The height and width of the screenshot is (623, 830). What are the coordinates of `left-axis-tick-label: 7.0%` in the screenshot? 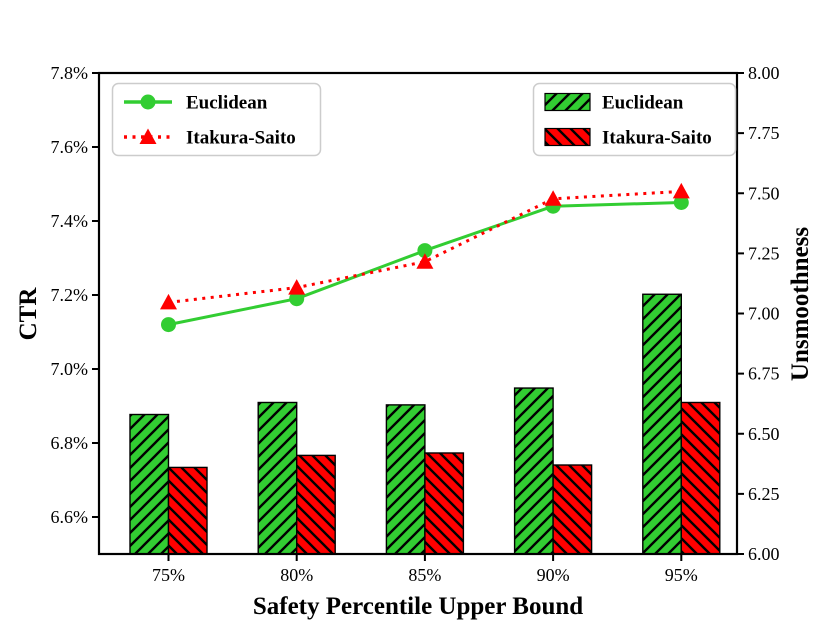 It's located at (70, 369).